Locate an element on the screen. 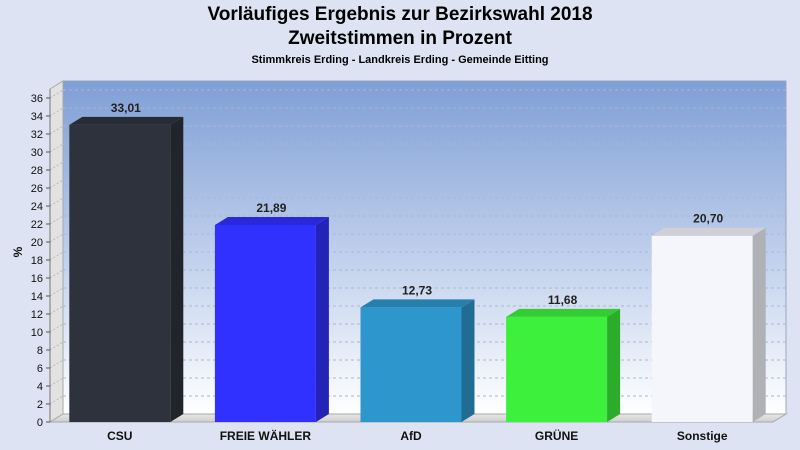  y-tick-label: 12 is located at coordinates (37, 315).